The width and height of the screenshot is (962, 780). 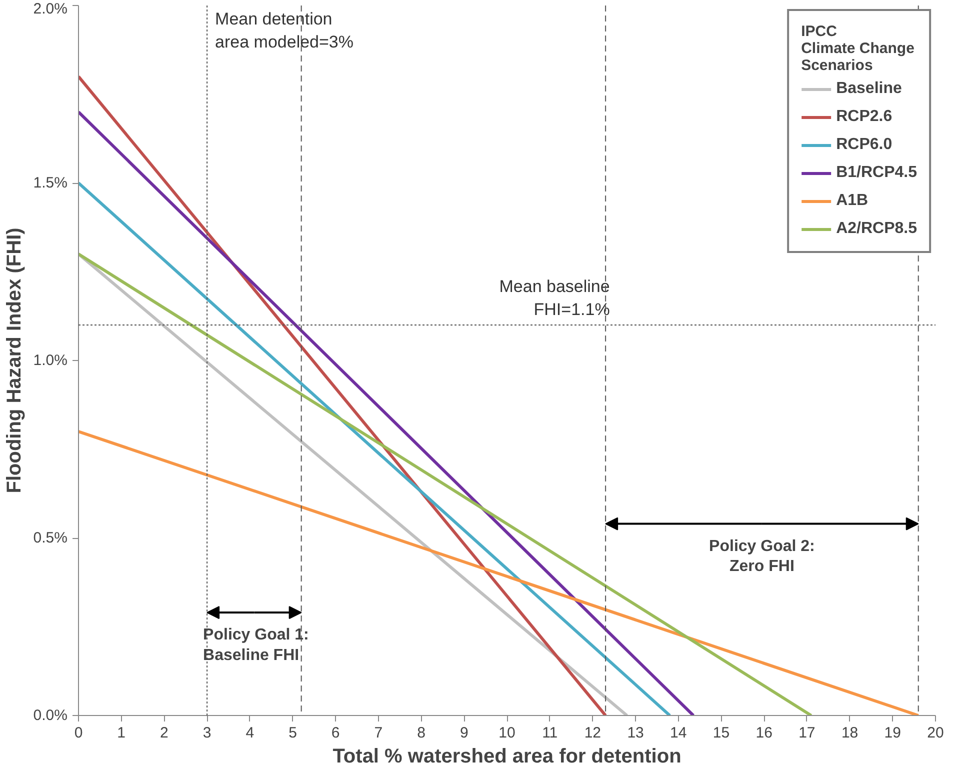 I want to click on annotation: Policy Goal 1: Baseline FHI, so click(x=256, y=645).